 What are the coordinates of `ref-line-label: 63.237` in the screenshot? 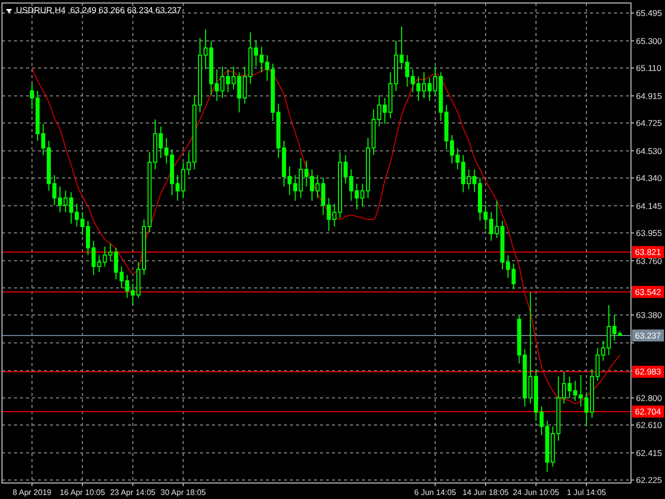 It's located at (648, 335).